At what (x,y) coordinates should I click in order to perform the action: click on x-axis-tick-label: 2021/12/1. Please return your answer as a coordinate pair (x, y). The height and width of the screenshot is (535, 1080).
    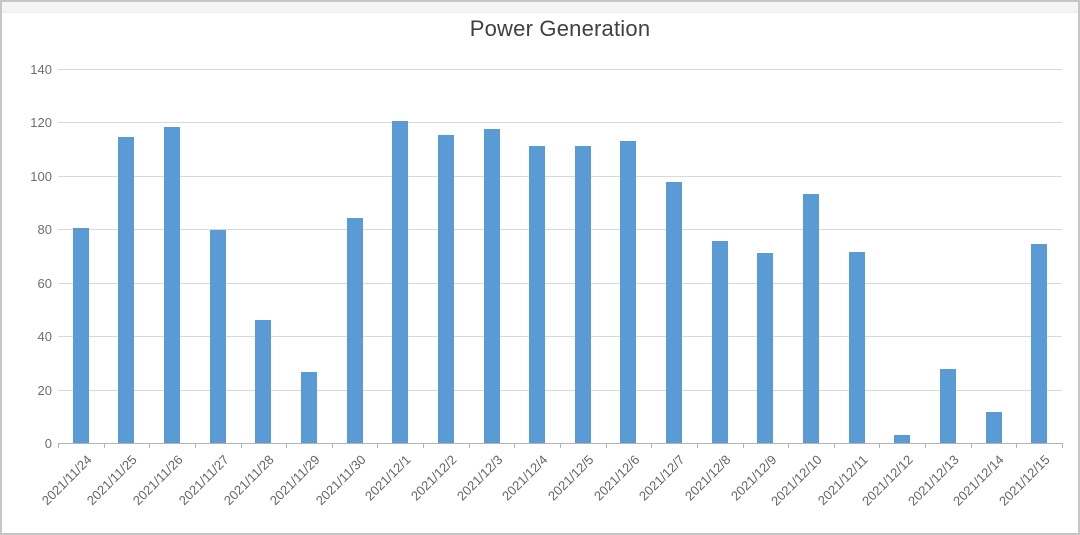
    Looking at the image, I should click on (388, 478).